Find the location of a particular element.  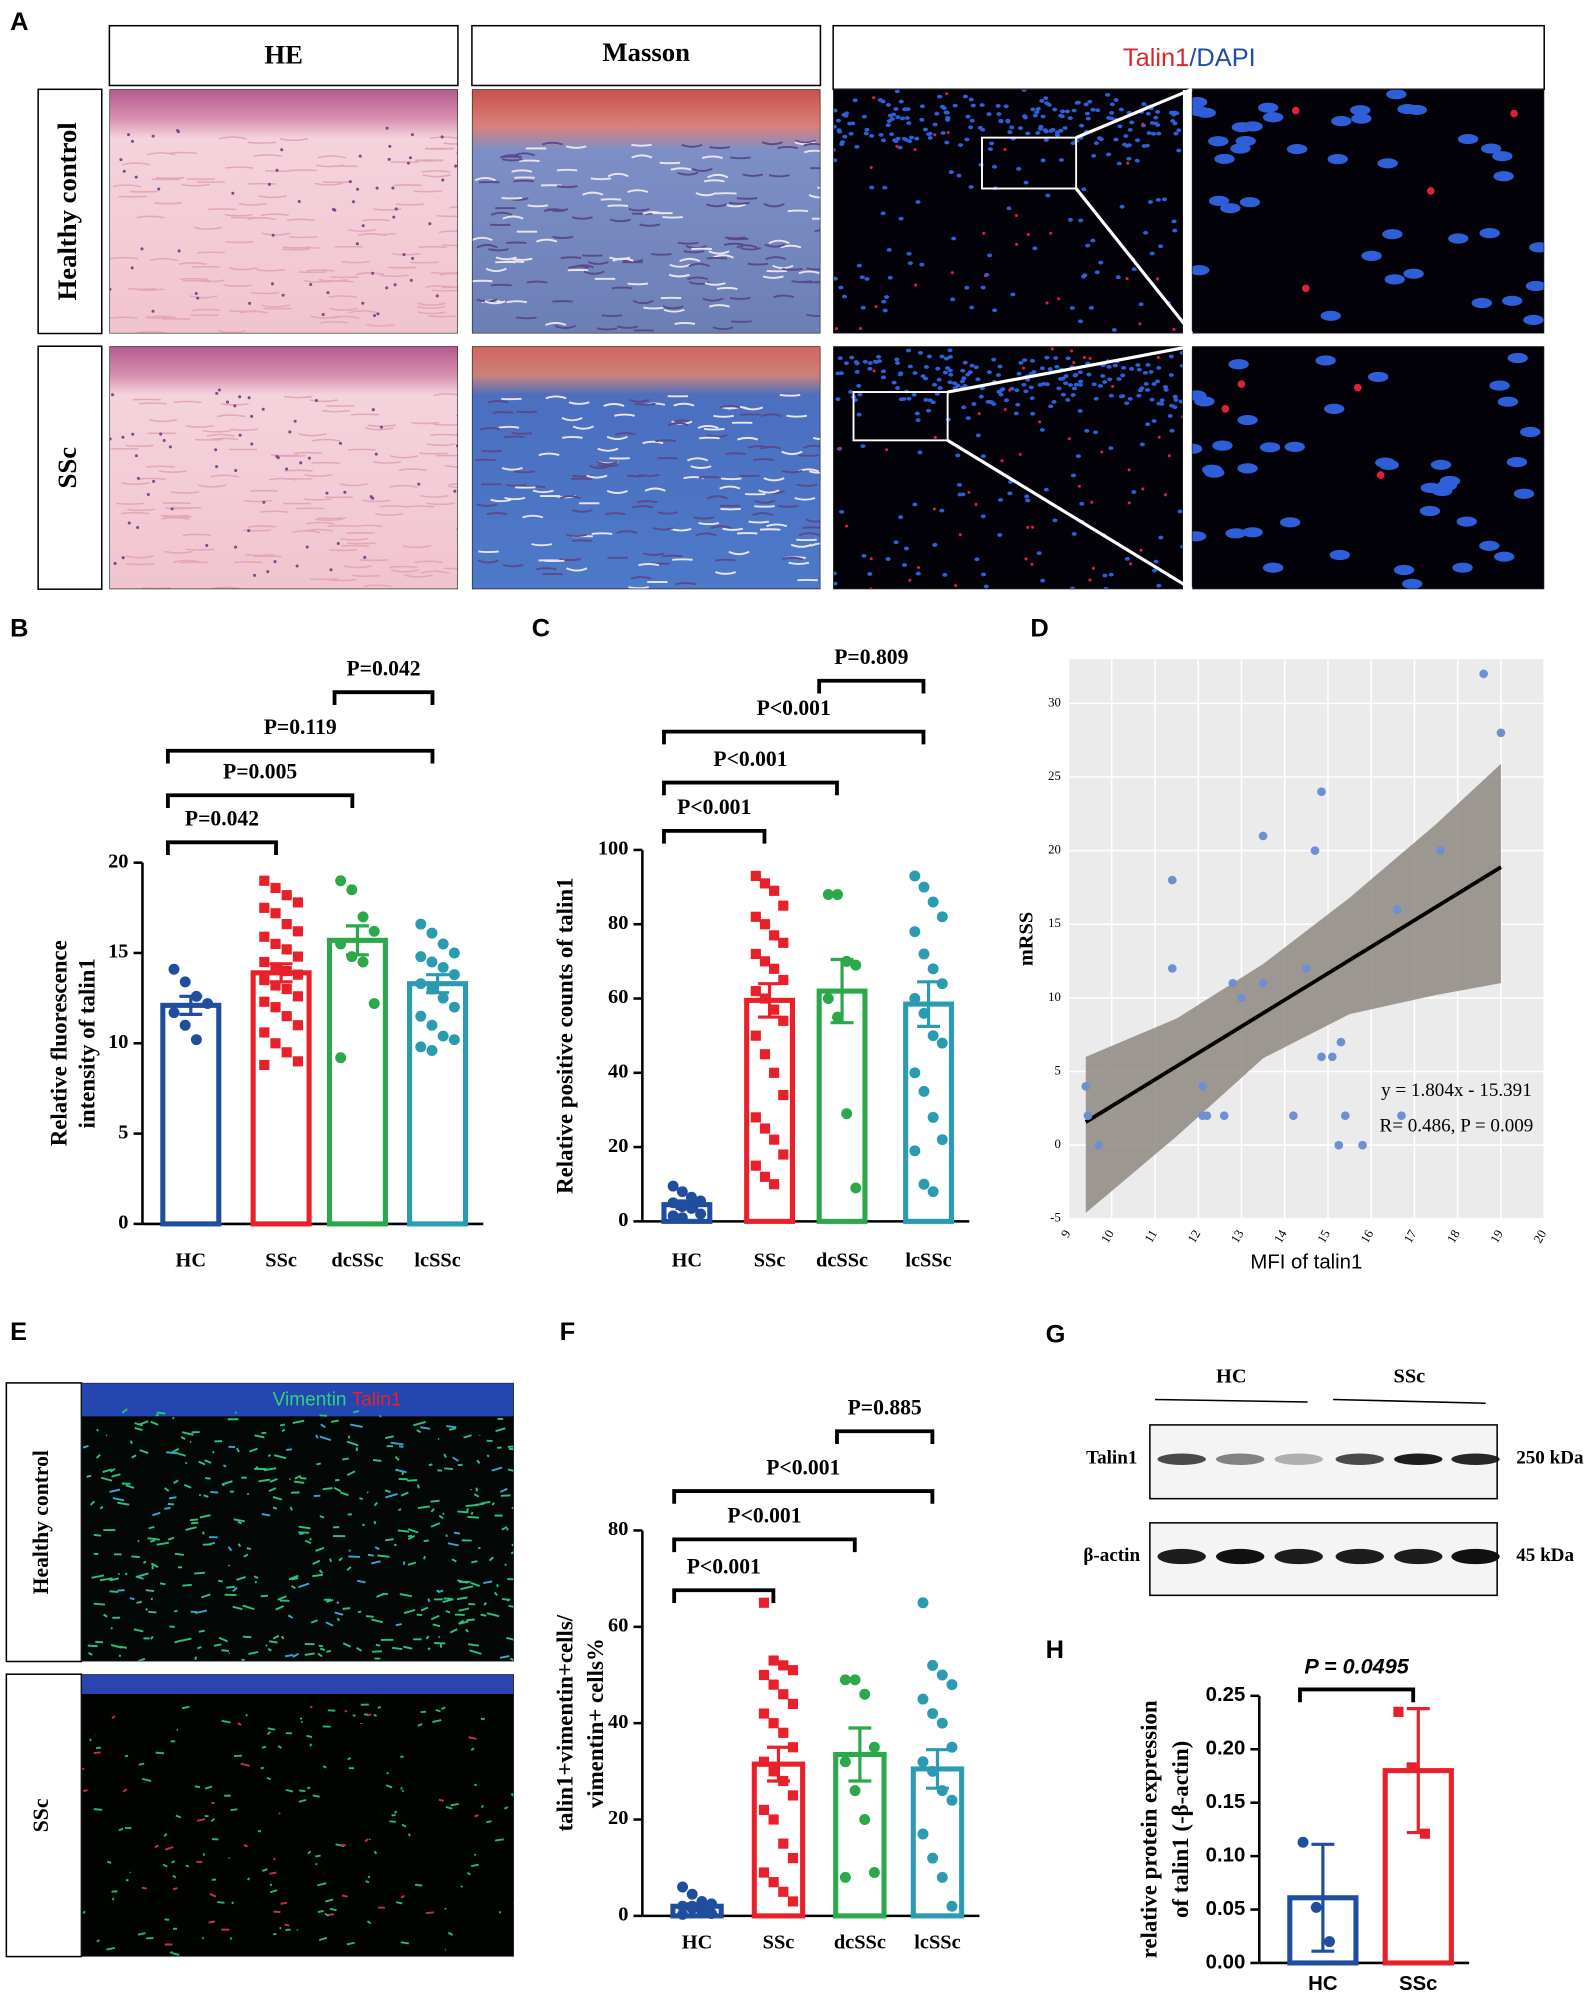

bar is located at coordinates (357, 1082).